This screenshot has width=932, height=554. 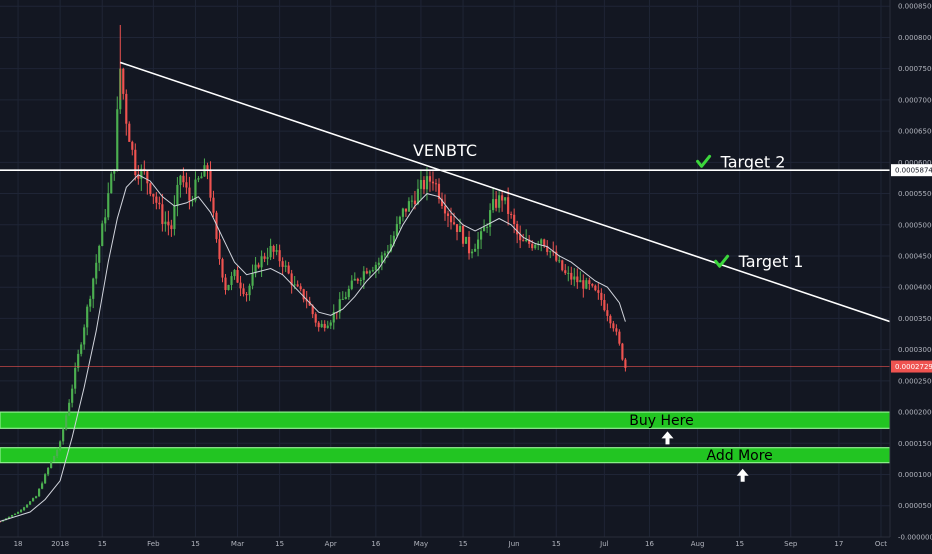 I want to click on x-tick-label: Jun, so click(x=514, y=544).